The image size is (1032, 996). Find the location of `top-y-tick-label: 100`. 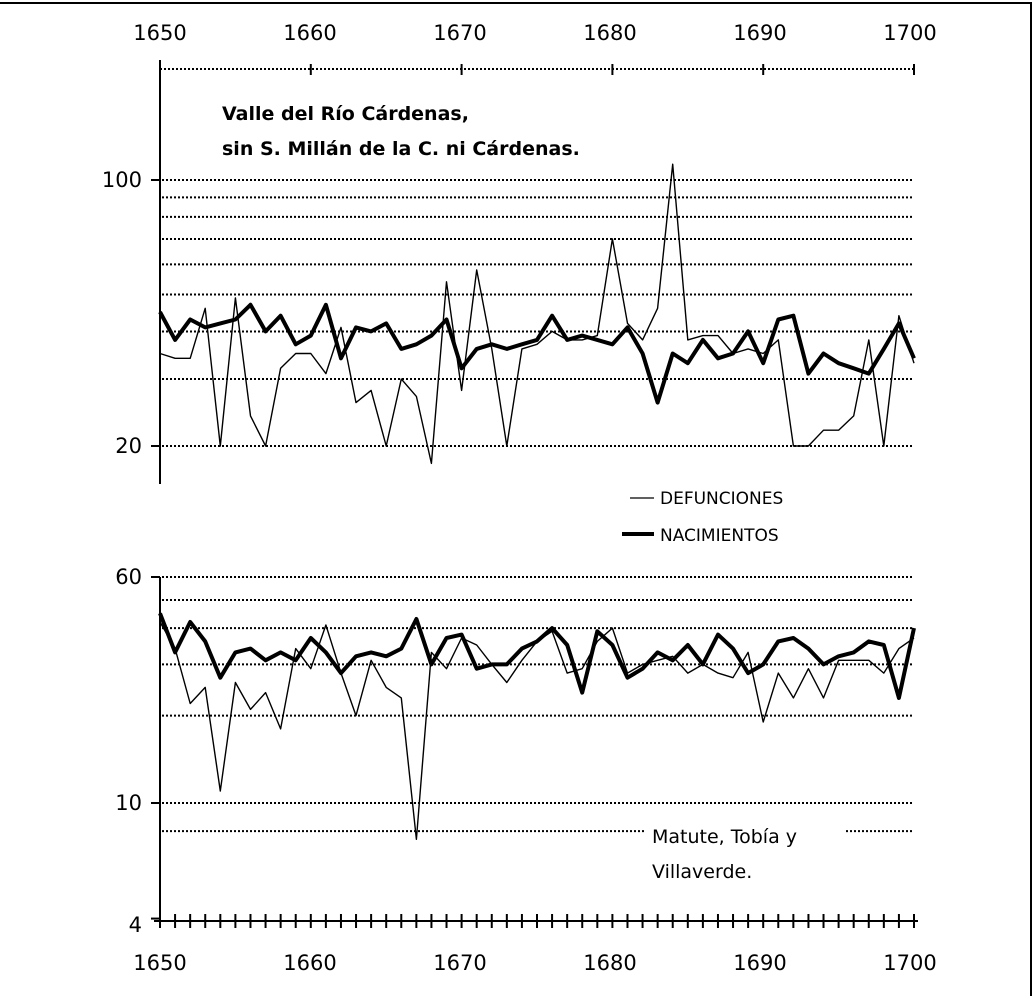

top-y-tick-label: 100 is located at coordinates (122, 180).